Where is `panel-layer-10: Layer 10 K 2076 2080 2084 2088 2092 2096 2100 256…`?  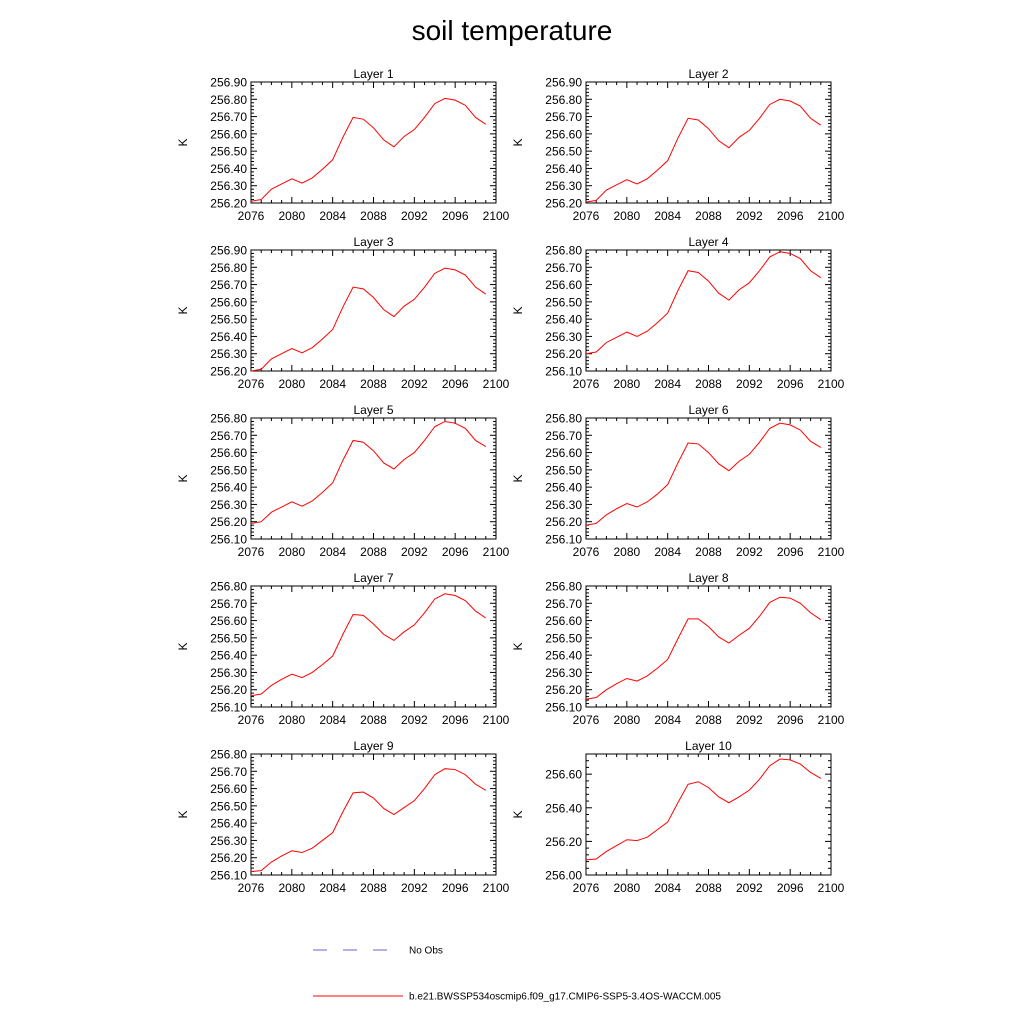
panel-layer-10: Layer 10 K 2076 2080 2084 2088 2092 2096 2100 256… is located at coordinates (678, 817).